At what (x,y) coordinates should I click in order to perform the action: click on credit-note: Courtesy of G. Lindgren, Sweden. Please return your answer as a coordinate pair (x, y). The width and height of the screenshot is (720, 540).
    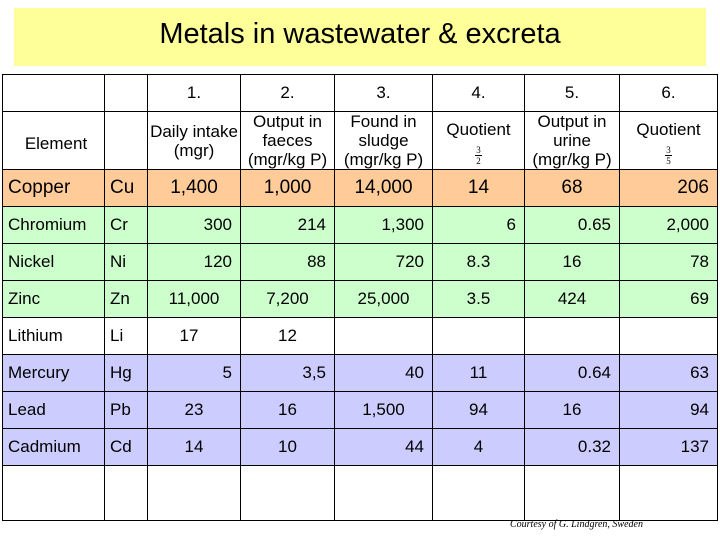
    Looking at the image, I should click on (576, 524).